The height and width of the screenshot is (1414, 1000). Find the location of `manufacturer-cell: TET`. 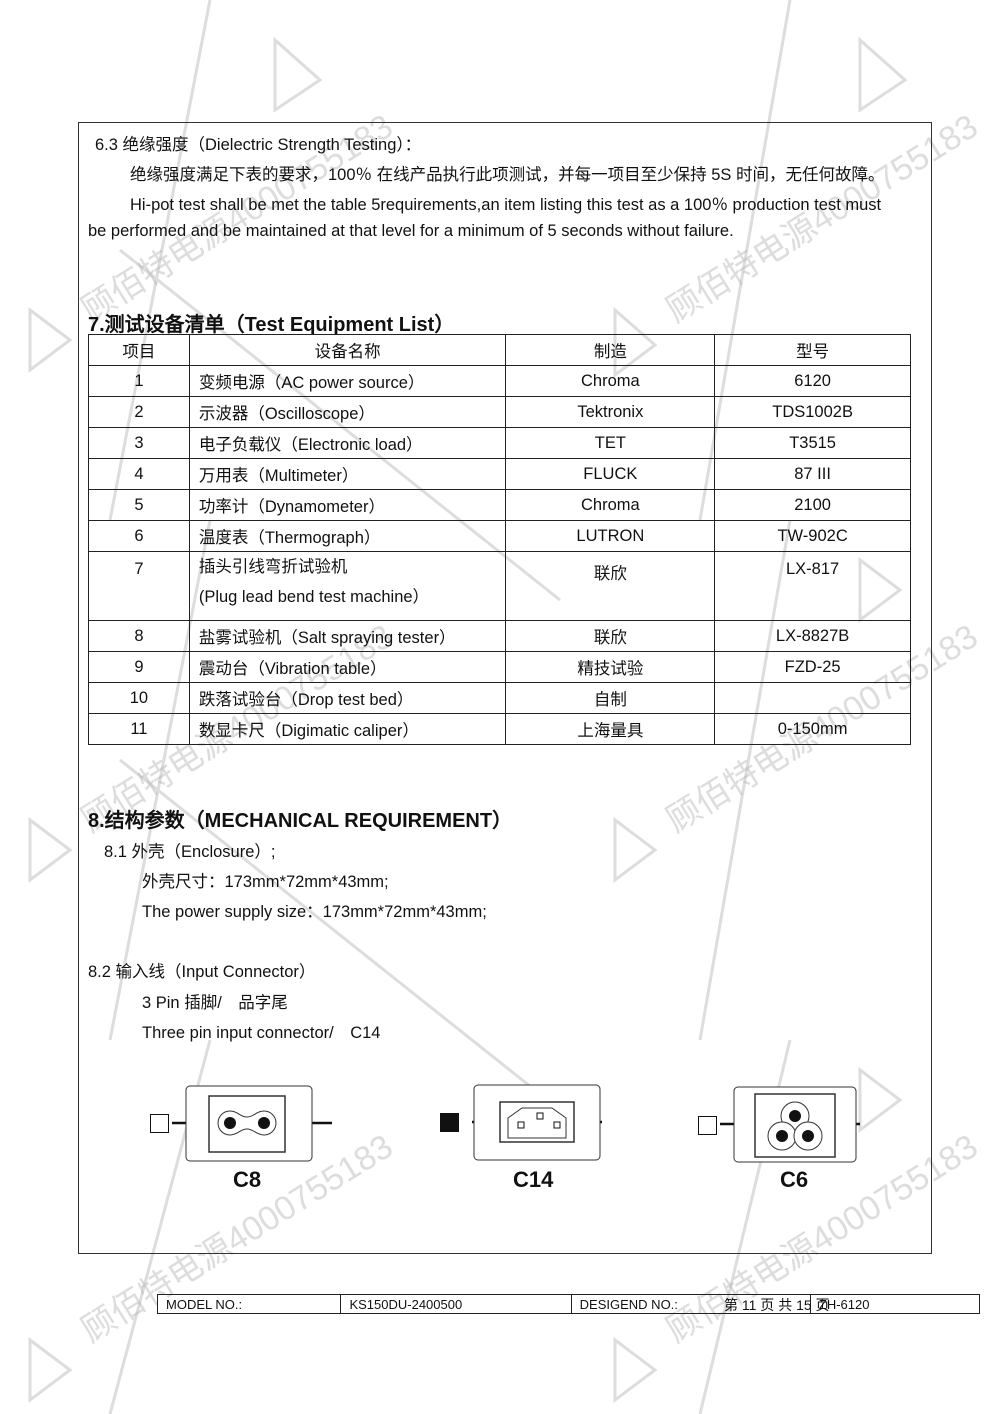

manufacturer-cell: TET is located at coordinates (610, 443).